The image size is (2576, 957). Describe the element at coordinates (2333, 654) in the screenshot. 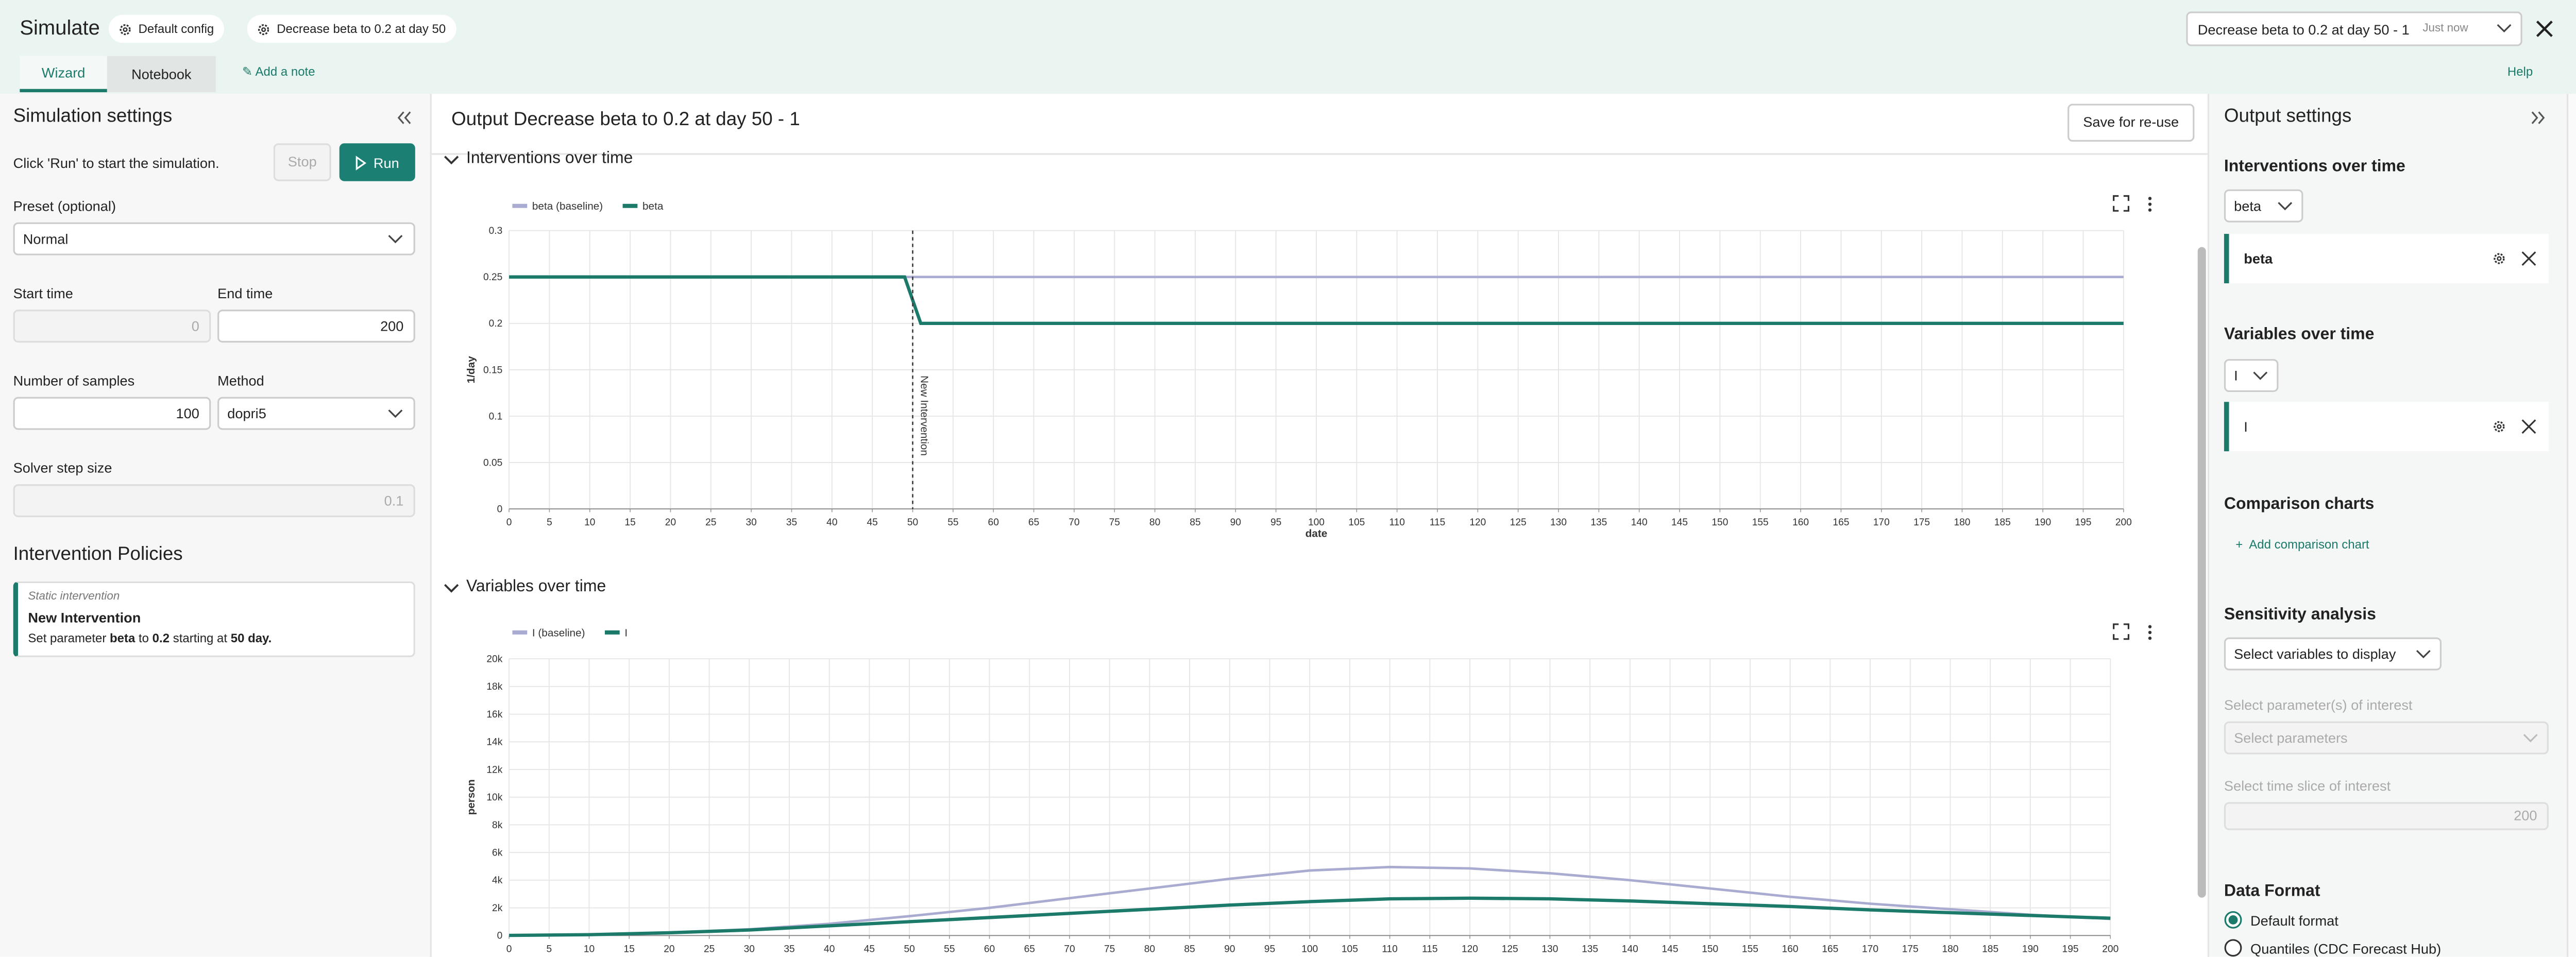

I see `sensitivity-select: Select variables to display` at that location.